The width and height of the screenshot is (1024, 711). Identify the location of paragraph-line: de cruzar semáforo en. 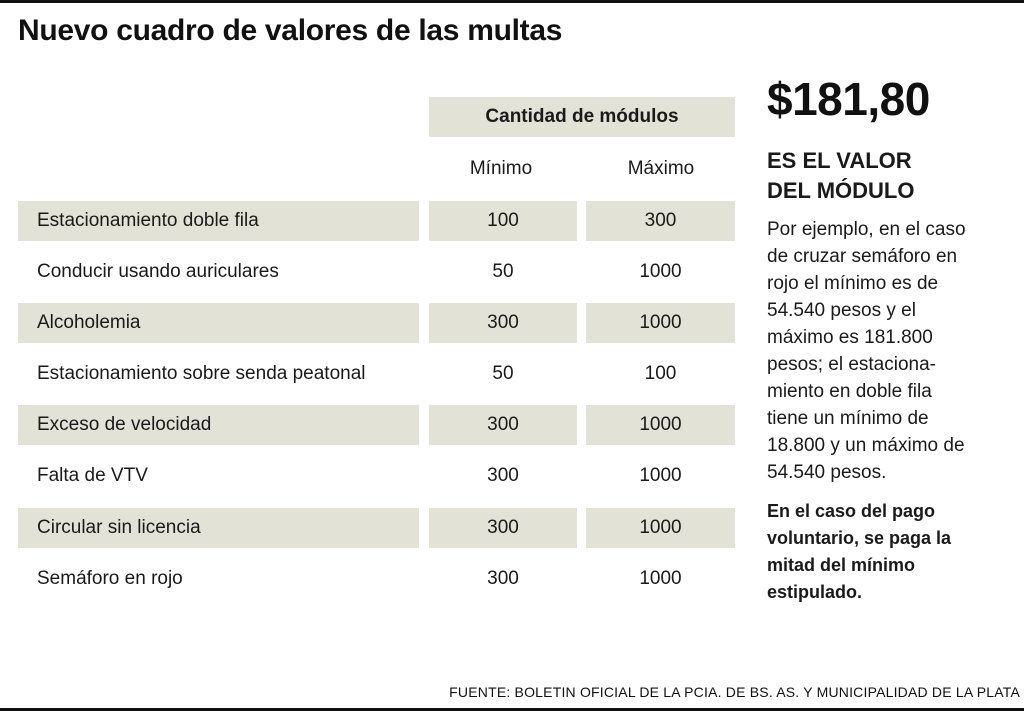
(862, 256).